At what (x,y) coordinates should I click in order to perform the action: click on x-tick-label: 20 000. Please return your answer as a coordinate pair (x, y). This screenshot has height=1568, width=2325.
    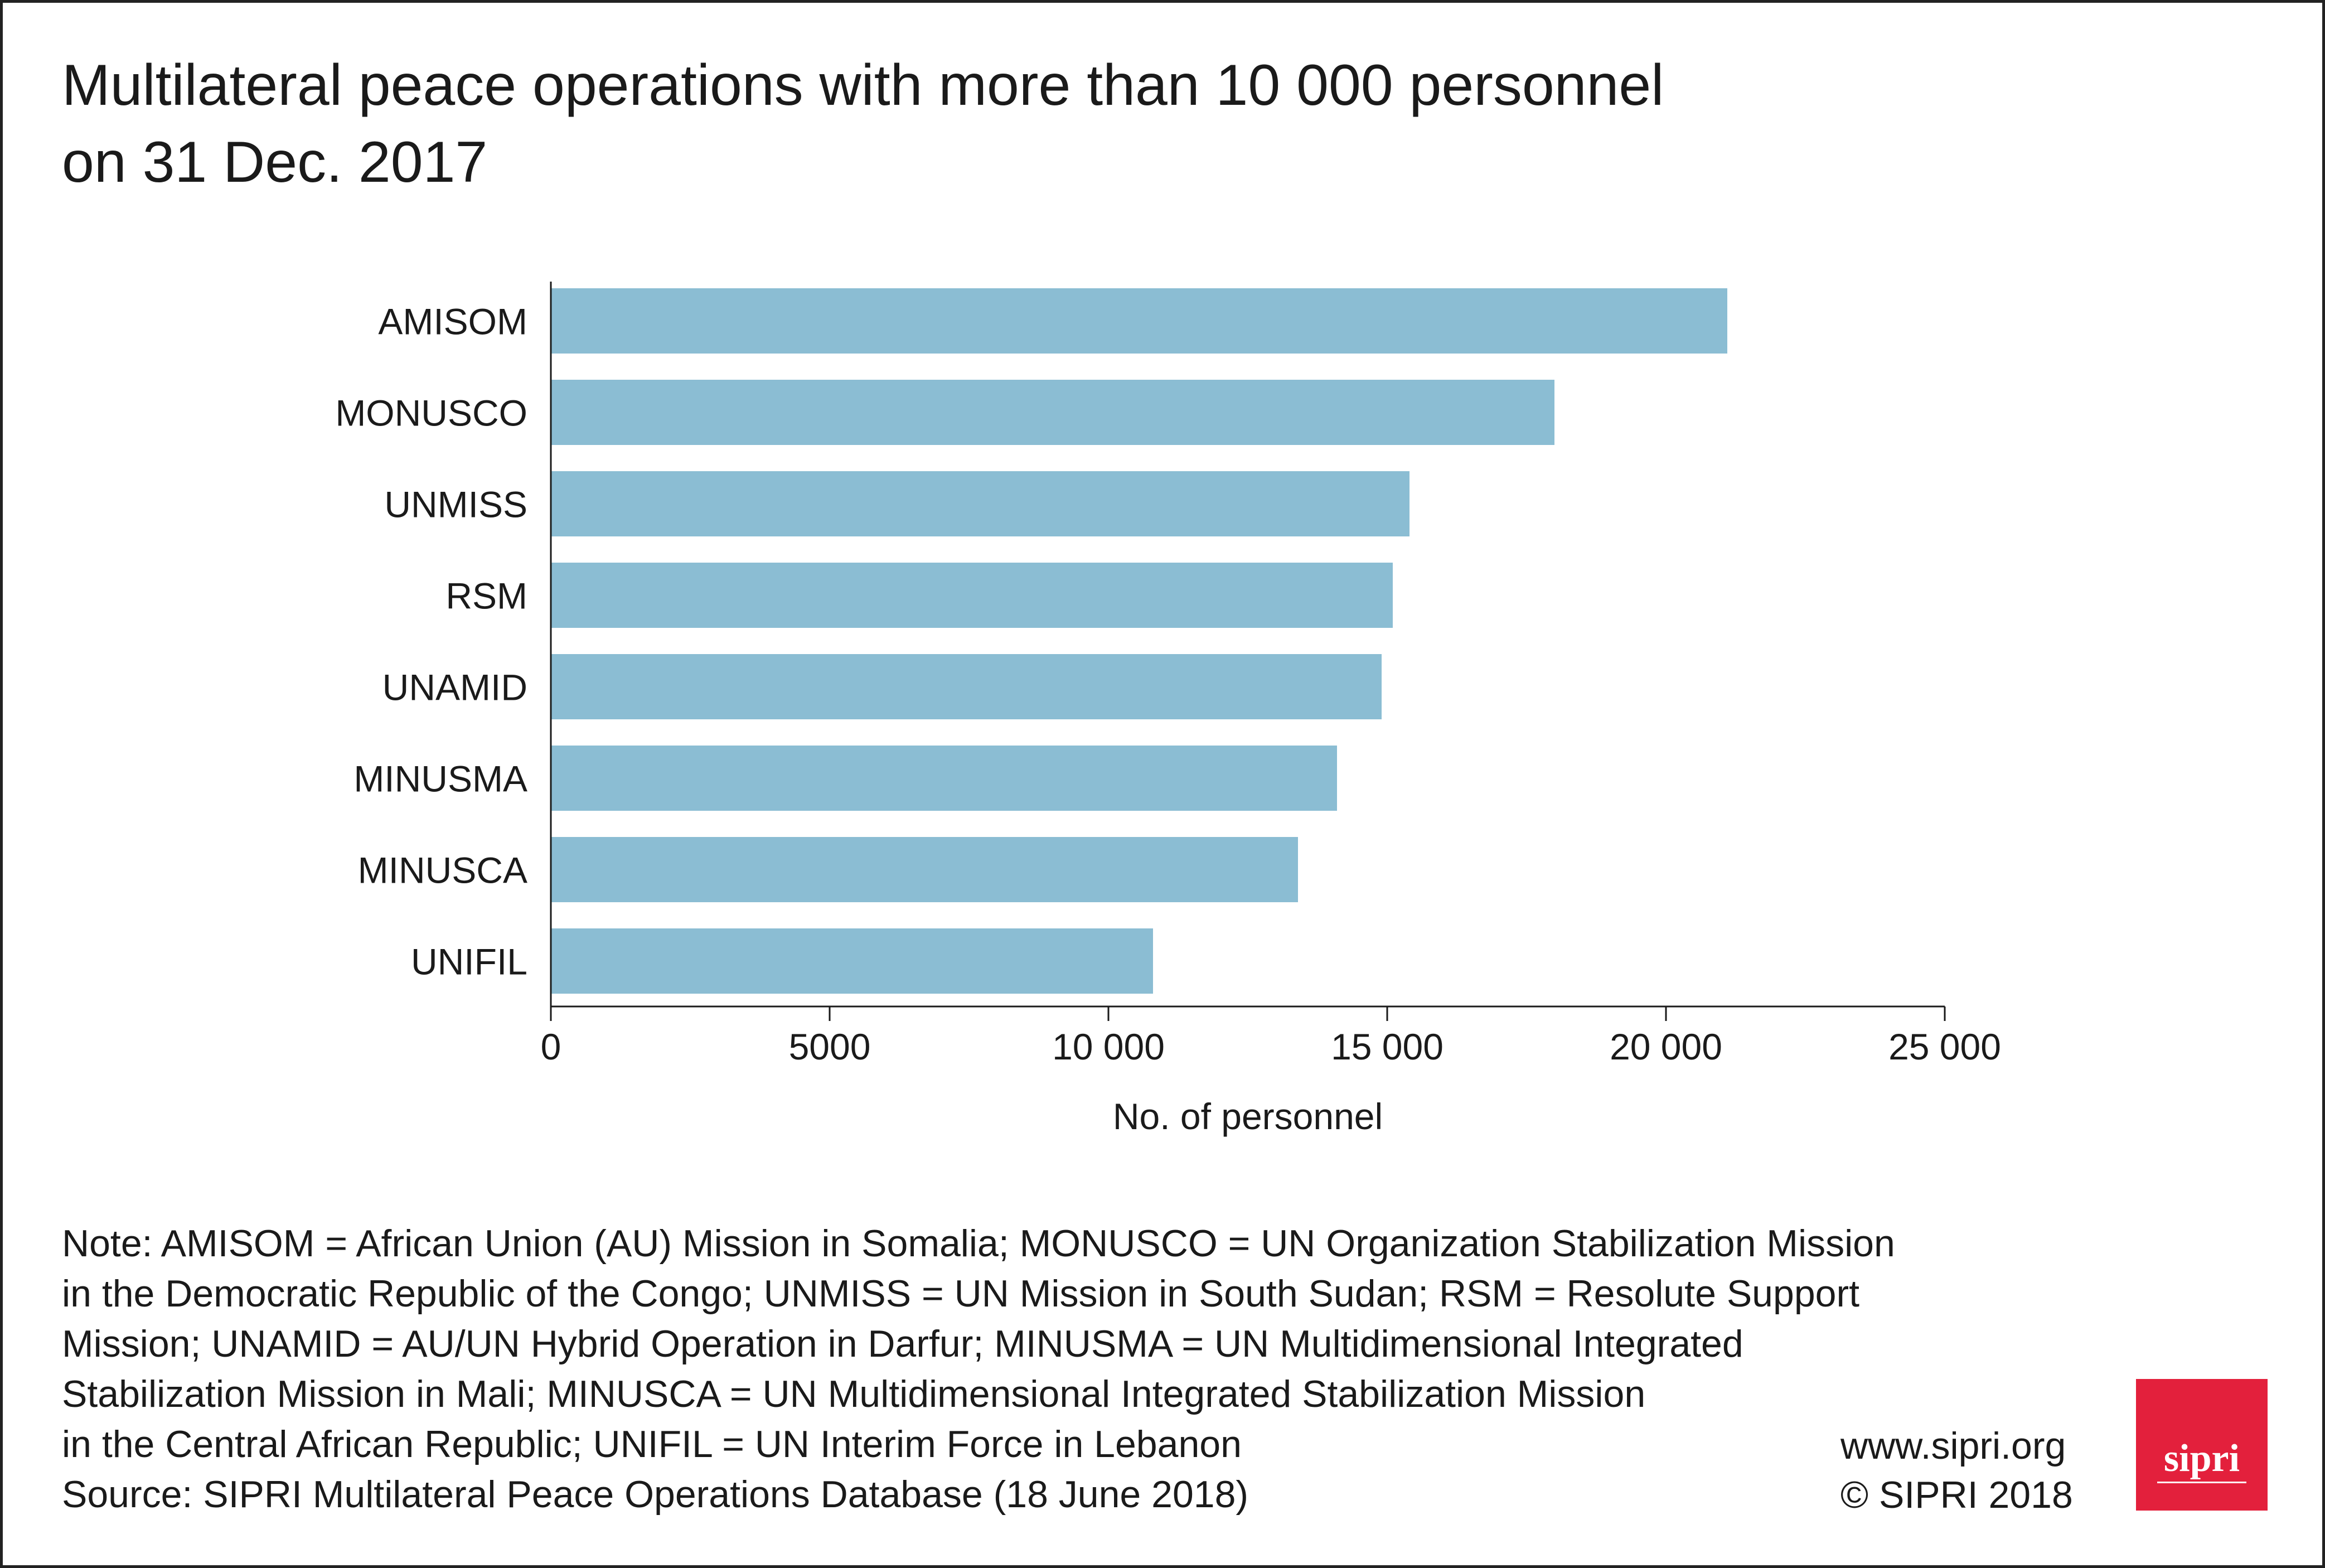
    Looking at the image, I should click on (1666, 1046).